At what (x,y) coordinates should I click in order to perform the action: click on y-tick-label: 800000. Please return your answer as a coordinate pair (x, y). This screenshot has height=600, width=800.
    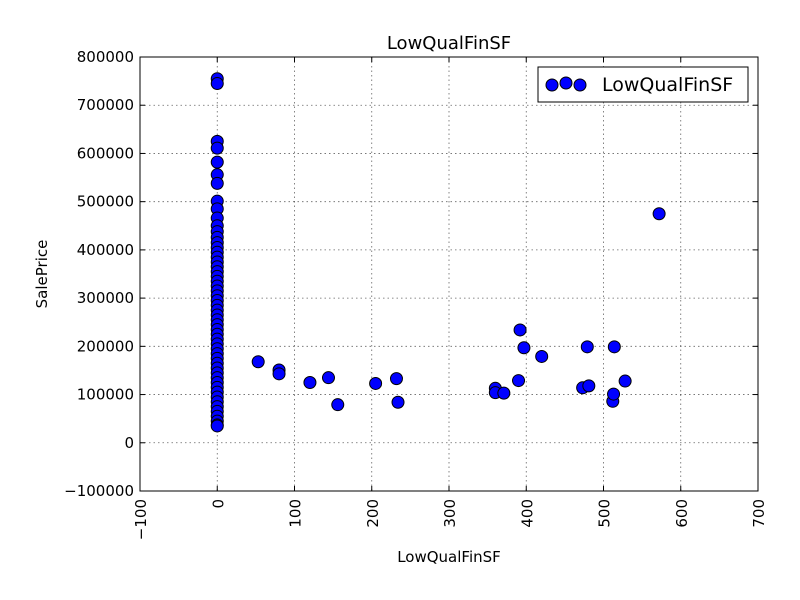
    Looking at the image, I should click on (105, 57).